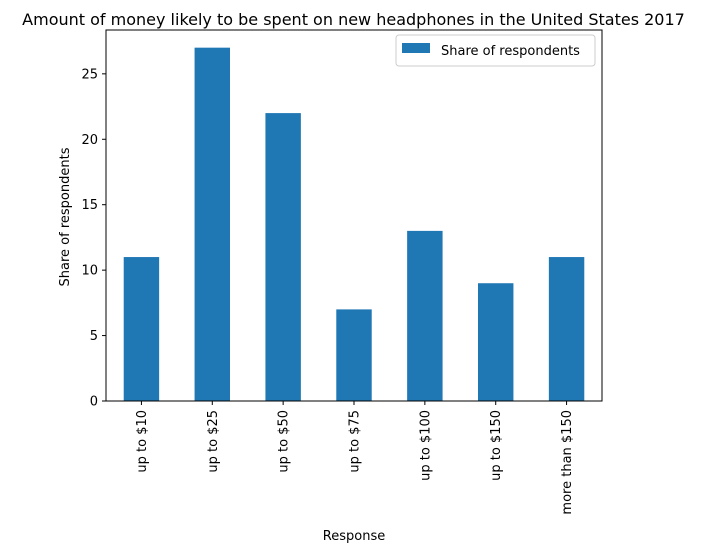 The width and height of the screenshot is (707, 552). Describe the element at coordinates (355, 441) in the screenshot. I see `x-tick-label: up to $75` at that location.